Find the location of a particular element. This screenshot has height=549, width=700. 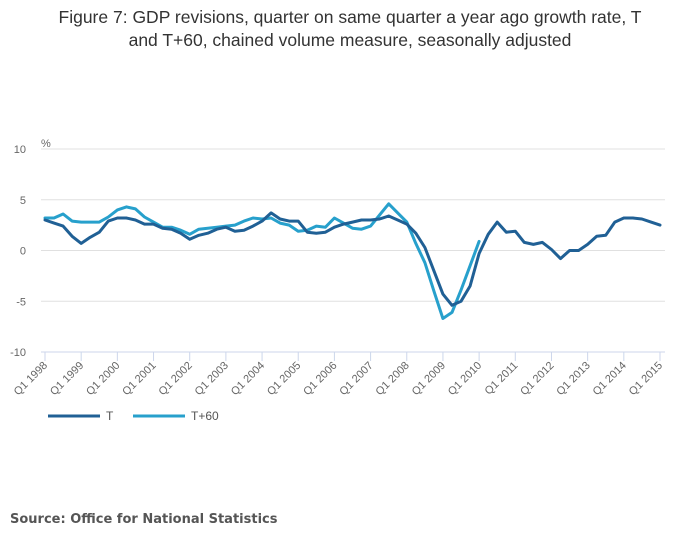

legend: T T+60 is located at coordinates (133, 416).